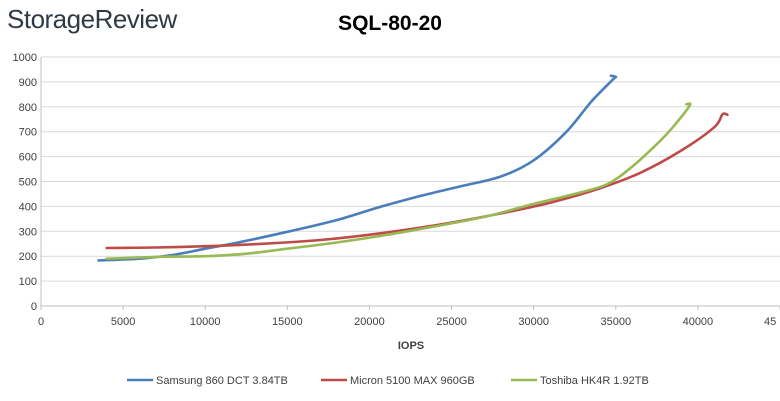  What do you see at coordinates (28, 207) in the screenshot?
I see `y-tick-label: 400` at bounding box center [28, 207].